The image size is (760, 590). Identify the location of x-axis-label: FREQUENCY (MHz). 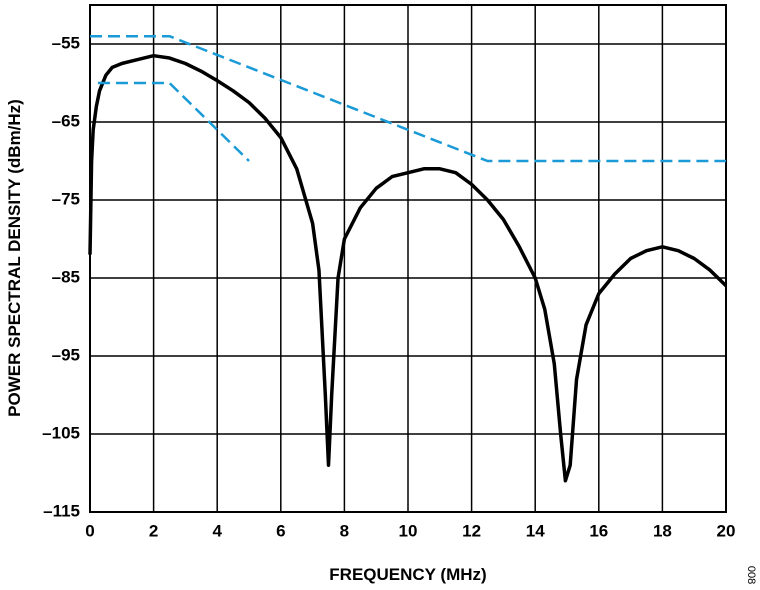
(407, 574).